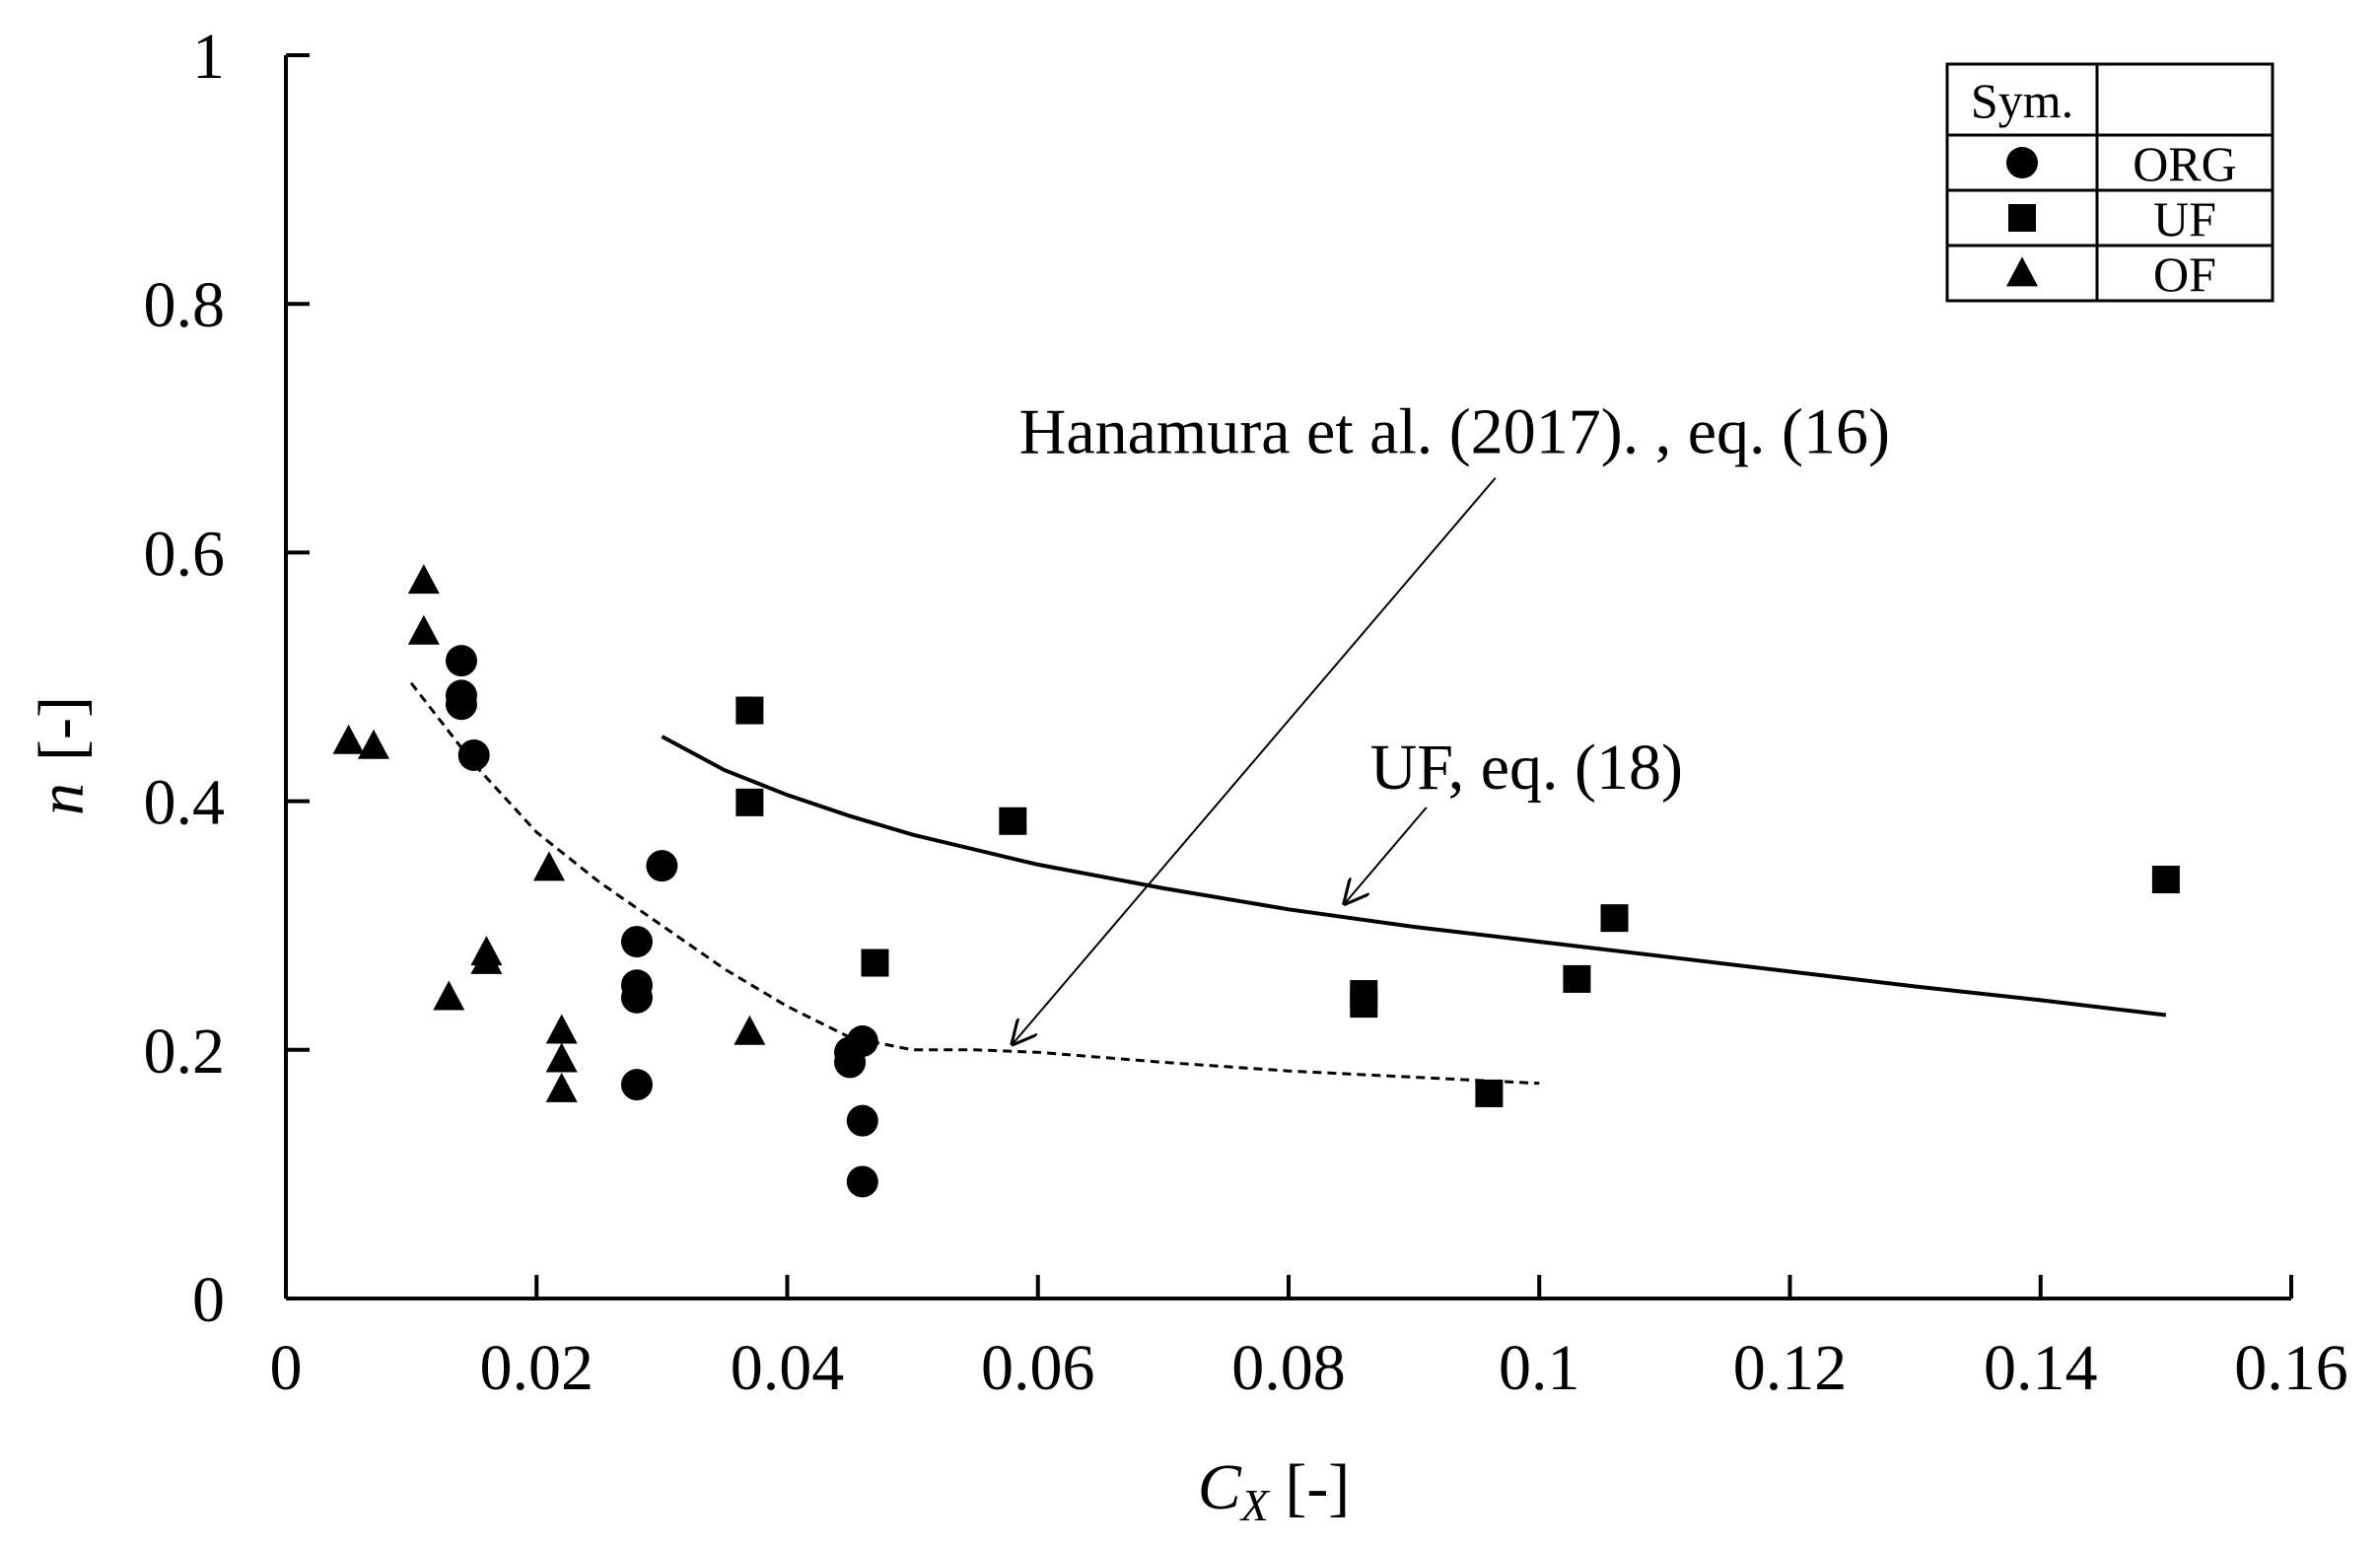 The image size is (2380, 1546). Describe the element at coordinates (2022, 100) in the screenshot. I see `legend-header-sym: Sym.` at that location.